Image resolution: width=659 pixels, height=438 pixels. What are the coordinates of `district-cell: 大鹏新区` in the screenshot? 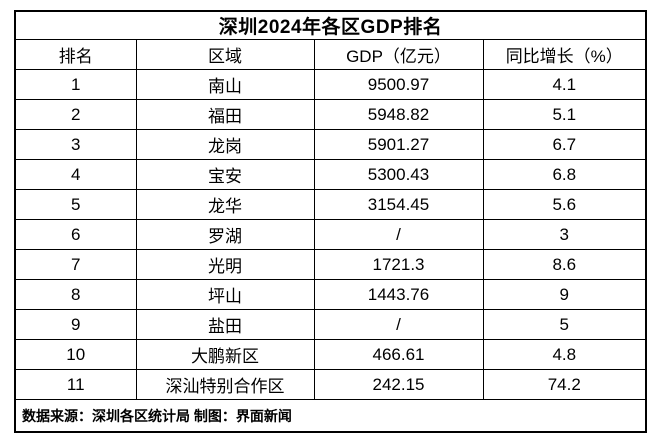 It's located at (225, 354).